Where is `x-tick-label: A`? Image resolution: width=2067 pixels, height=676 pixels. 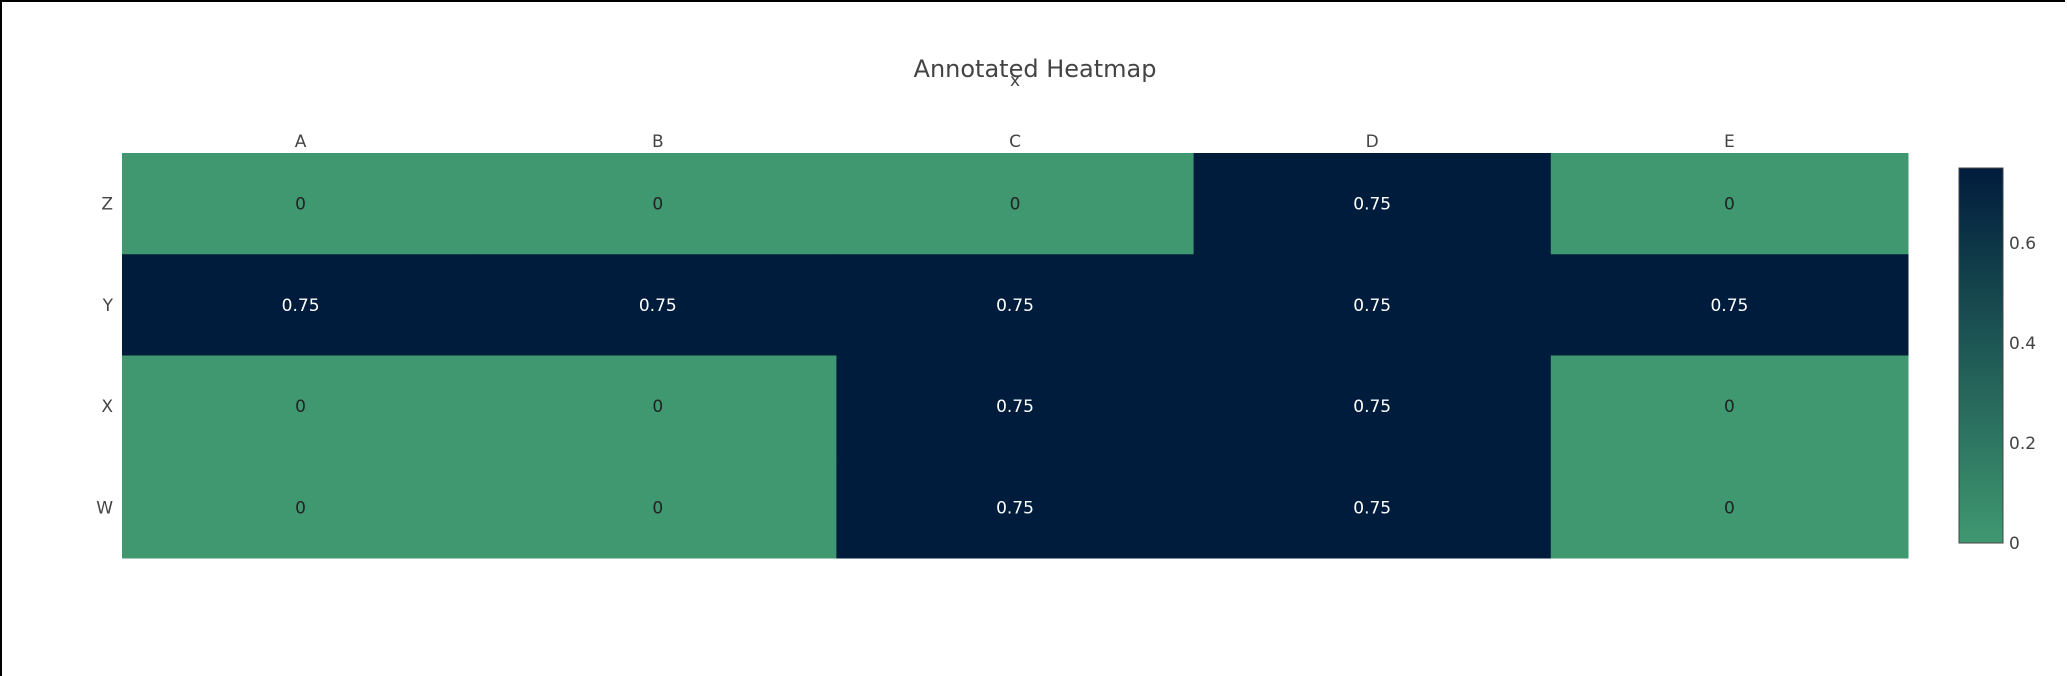 x-tick-label: A is located at coordinates (301, 142).